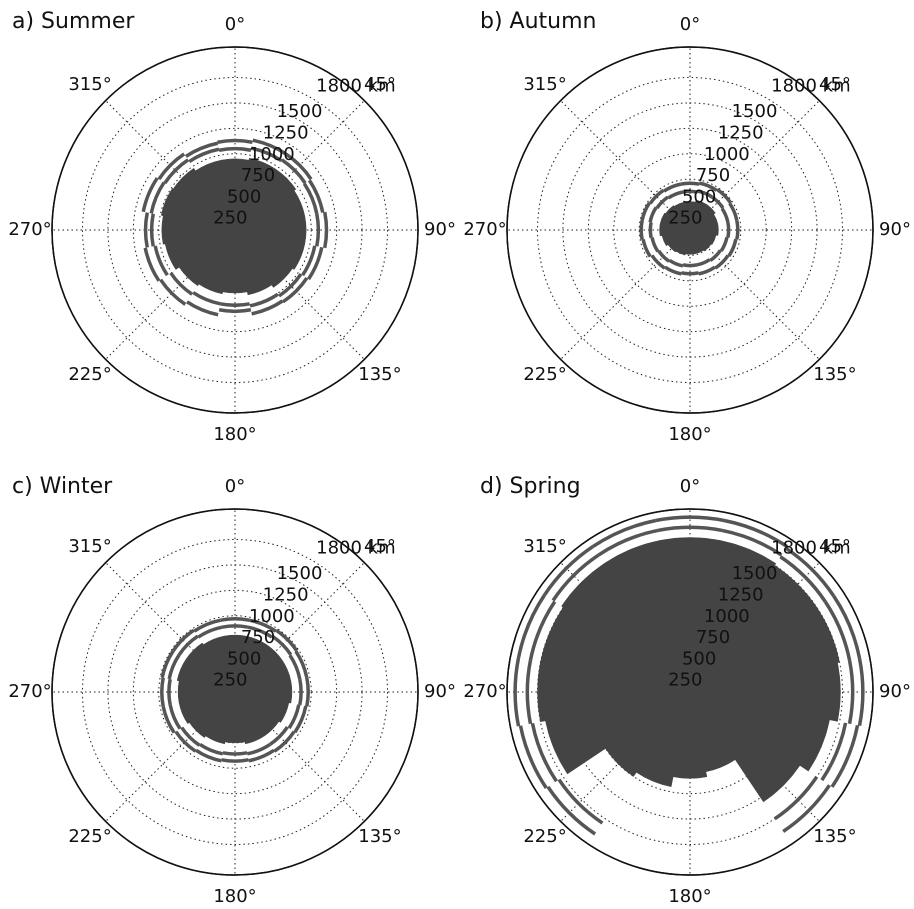 This screenshot has width=914, height=909. What do you see at coordinates (234, 434) in the screenshot?
I see `theta-tick-label: 180°` at bounding box center [234, 434].